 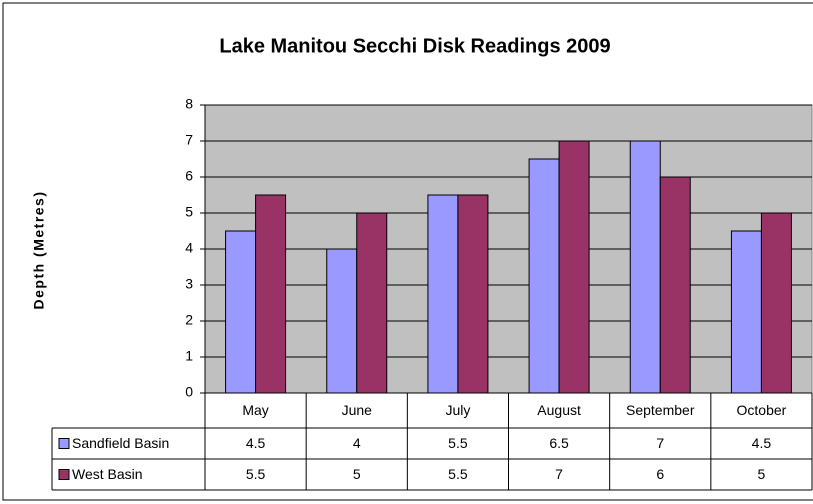 What do you see at coordinates (120, 443) in the screenshot?
I see `legend-label: Sandfield Basin` at bounding box center [120, 443].